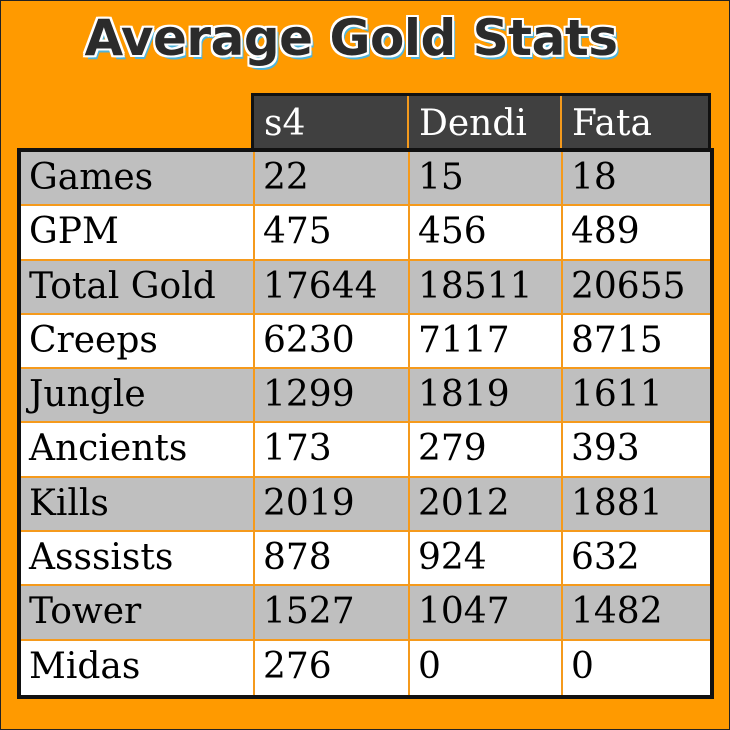  Describe the element at coordinates (617, 503) in the screenshot. I see `cell-fata: 1881` at that location.